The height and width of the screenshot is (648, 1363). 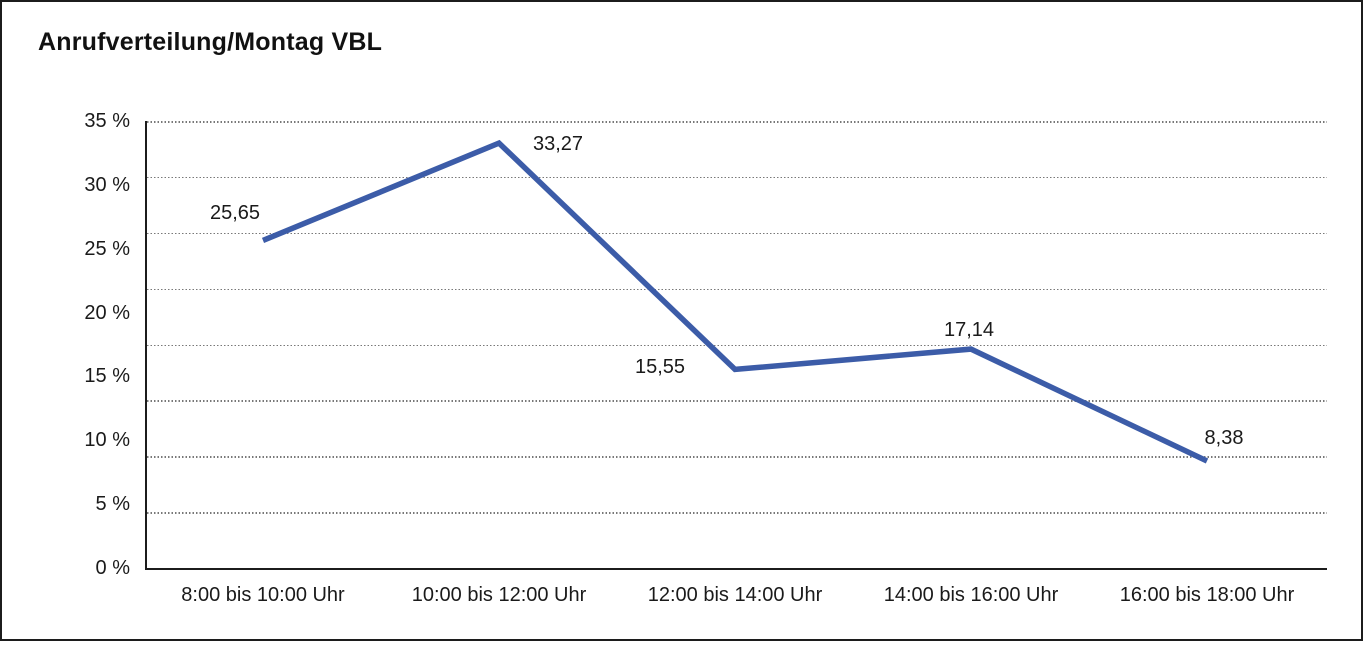 I want to click on y-tick-label: 15 %, so click(x=107, y=376).